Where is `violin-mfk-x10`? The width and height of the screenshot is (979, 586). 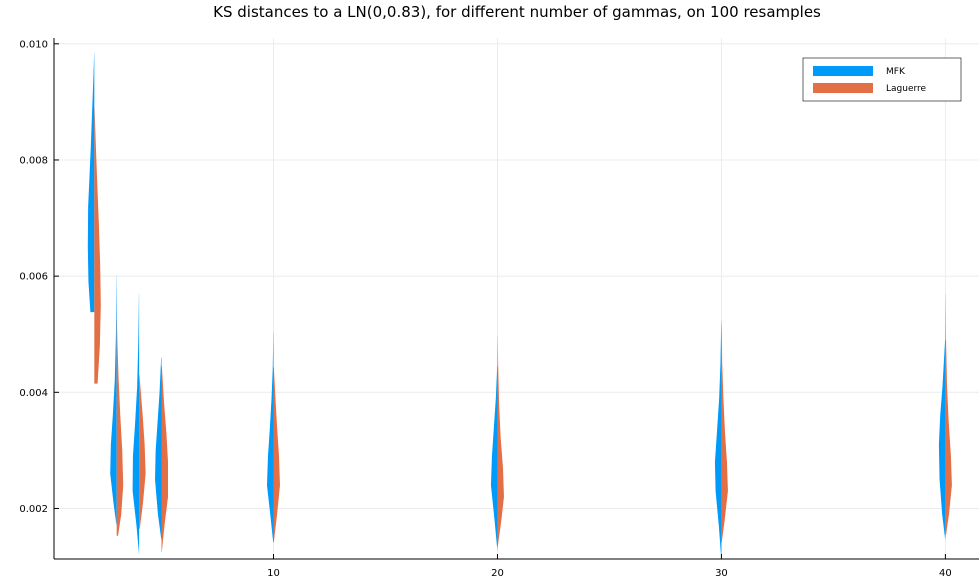 violin-mfk-x10 is located at coordinates (270, 437).